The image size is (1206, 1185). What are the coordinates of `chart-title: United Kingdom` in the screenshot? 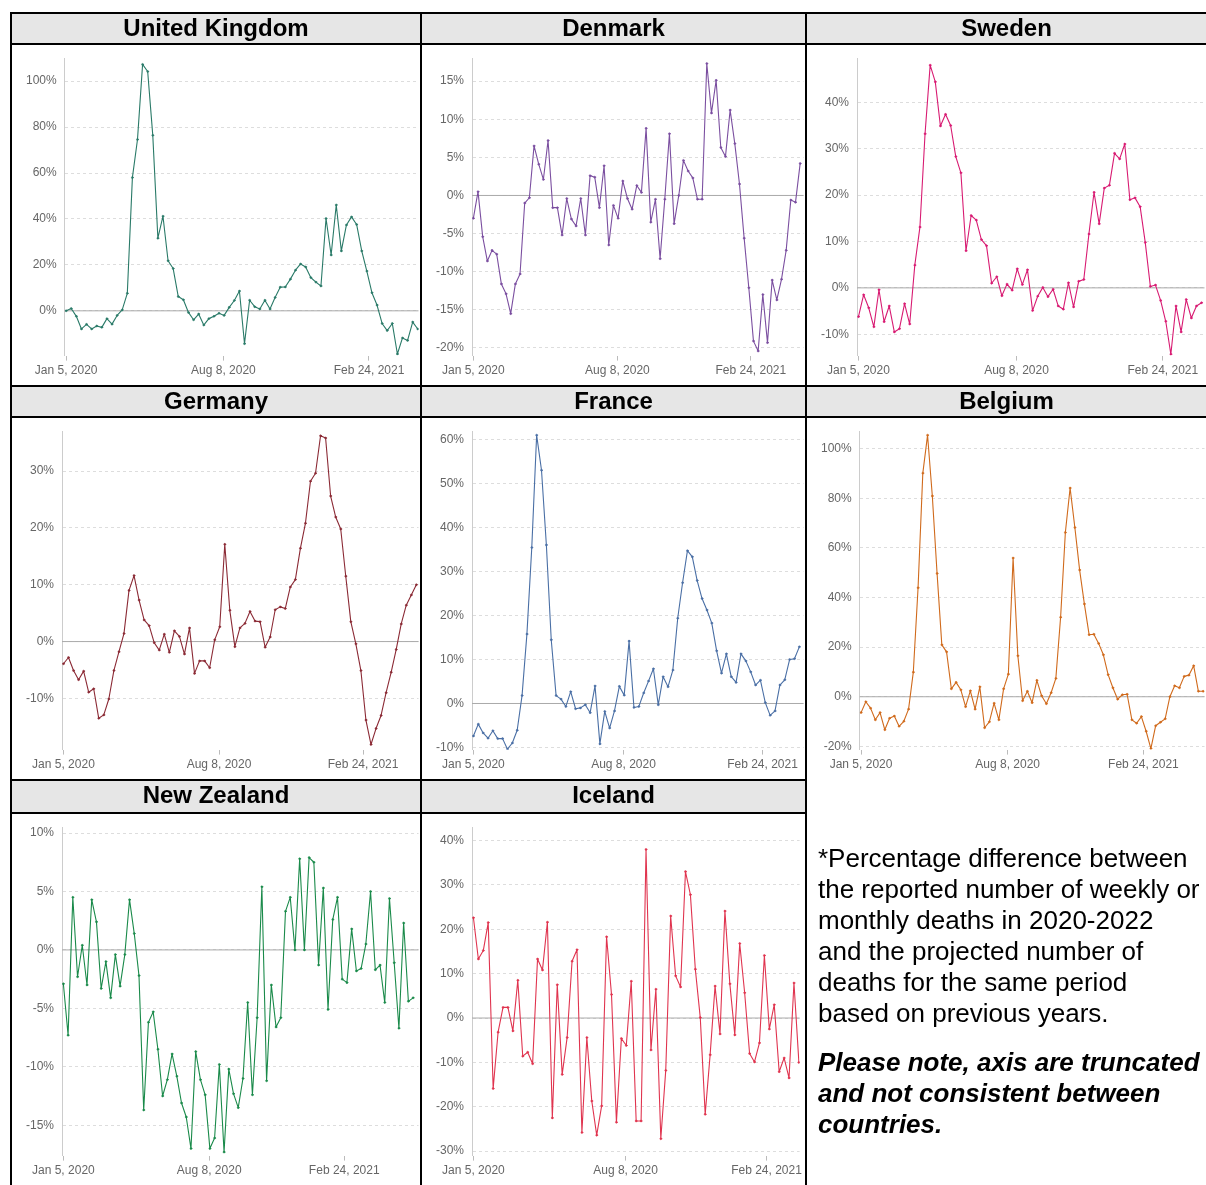 It's located at (216, 28).